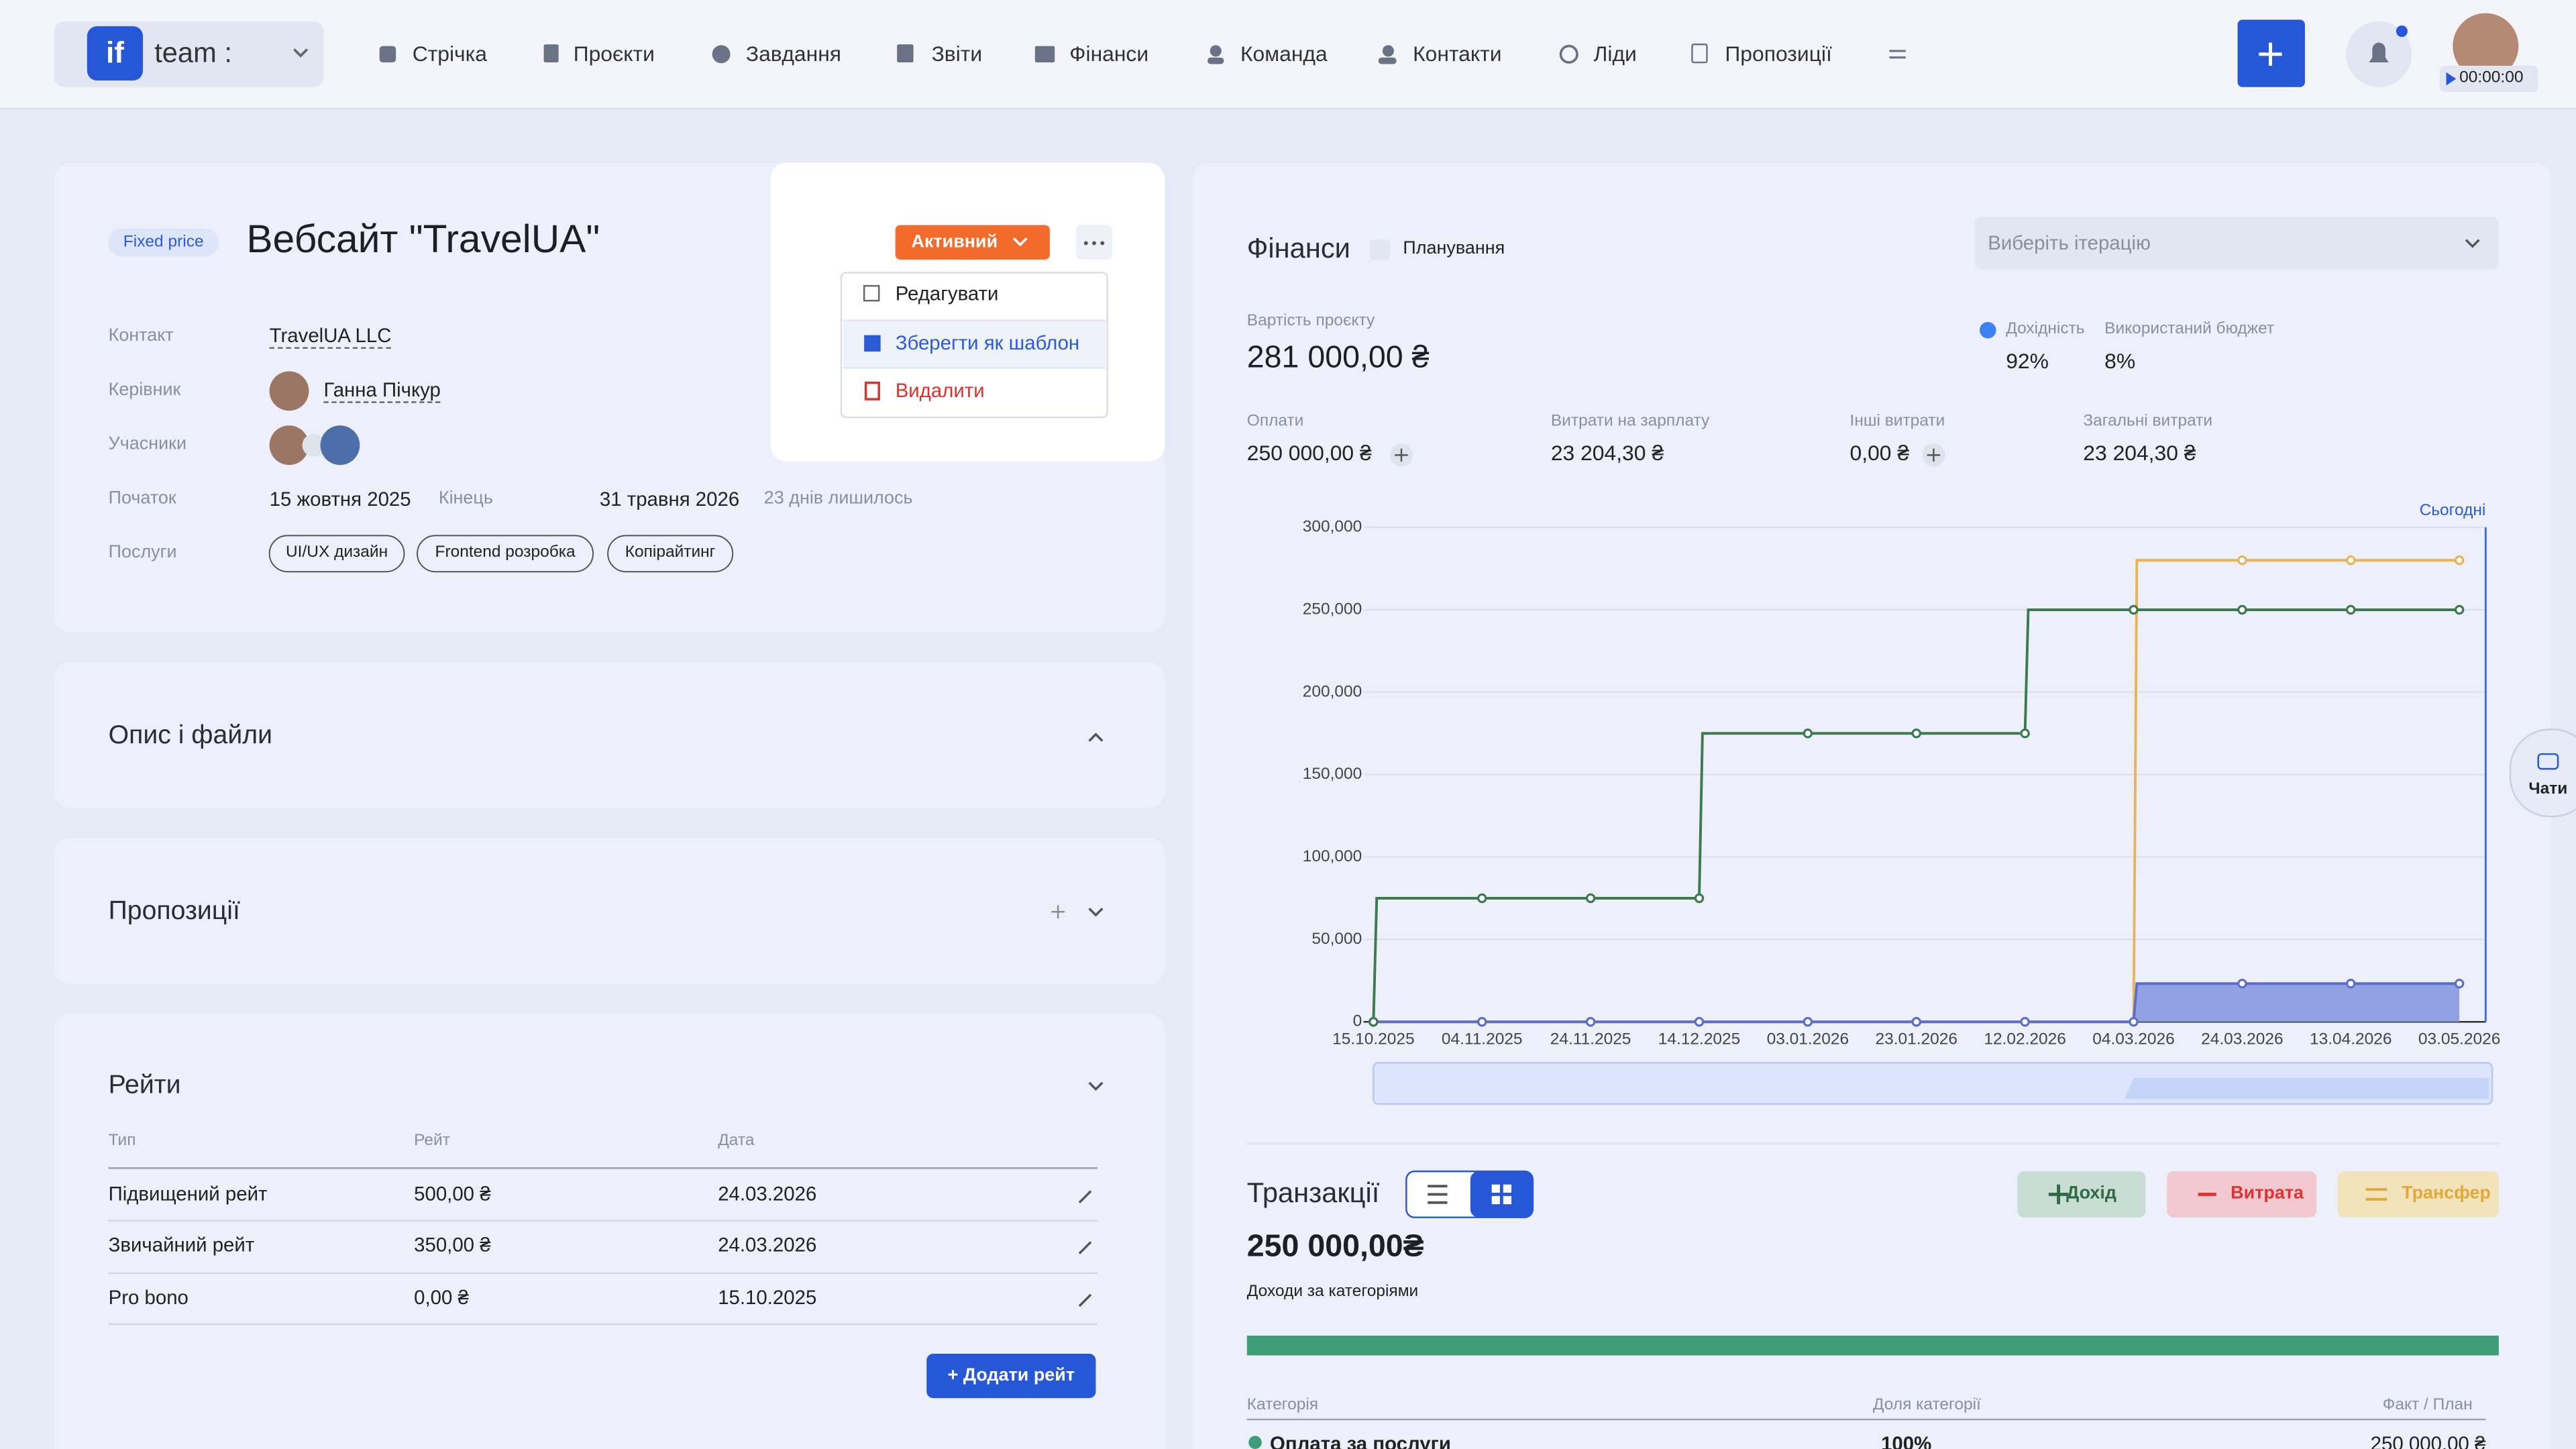 This screenshot has height=1449, width=2576. What do you see at coordinates (181, 1244) in the screenshot?
I see `rate-cell: Звичайний рейт` at bounding box center [181, 1244].